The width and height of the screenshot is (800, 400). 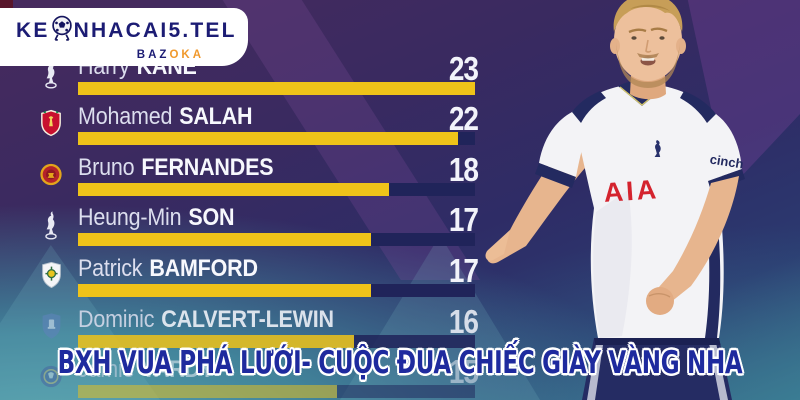 I want to click on liverpool-crest-icon, so click(x=51, y=123).